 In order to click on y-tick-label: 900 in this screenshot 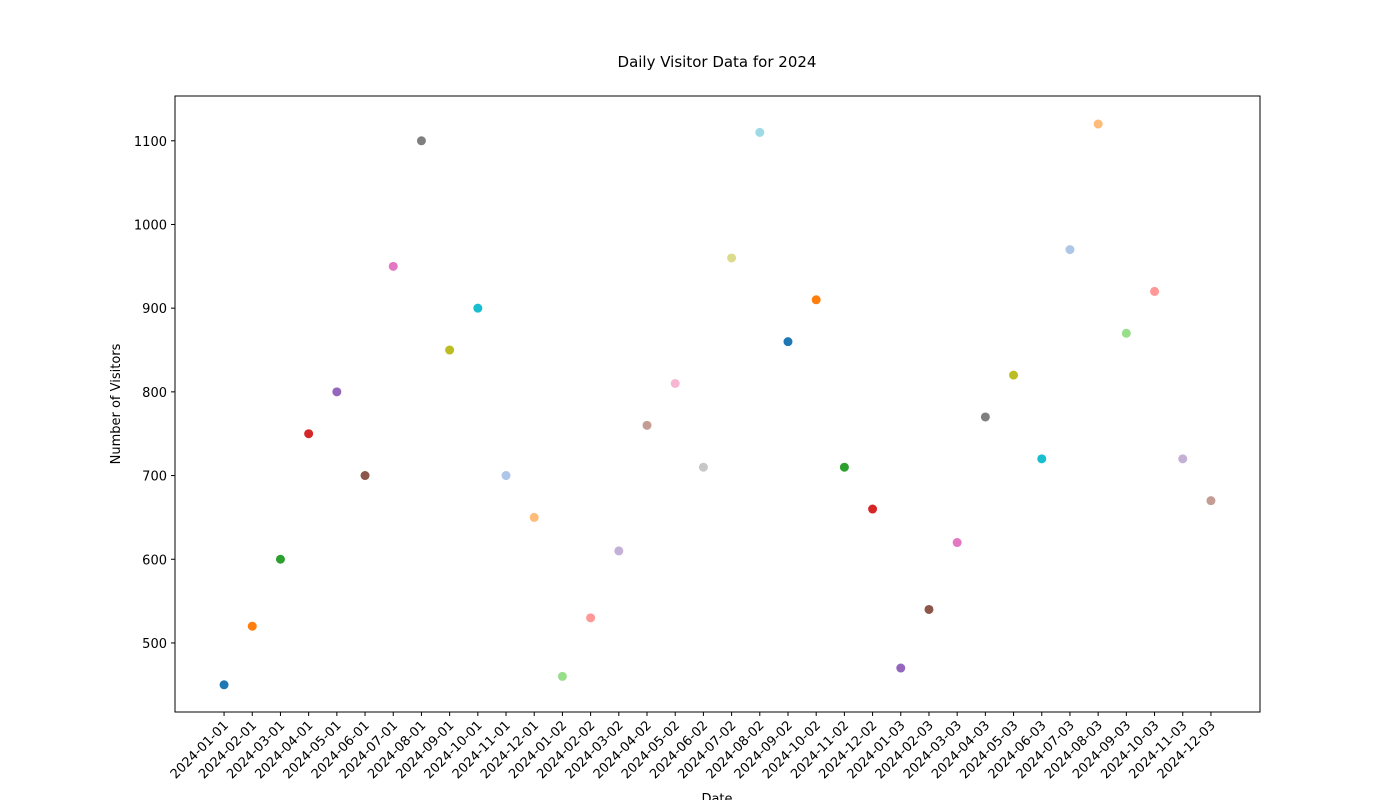, I will do `click(154, 309)`.